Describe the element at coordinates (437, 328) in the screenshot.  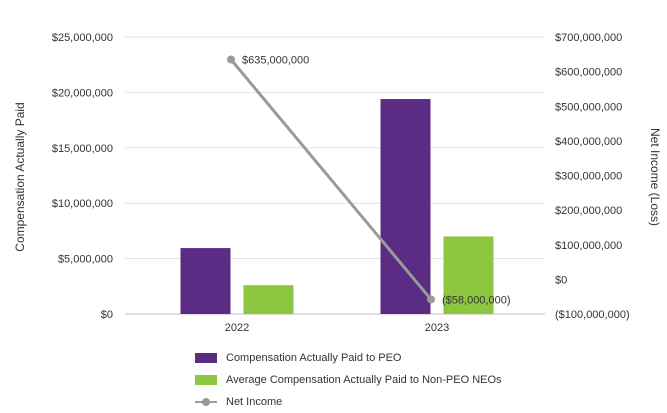
I see `x-tick-label: 2023` at that location.